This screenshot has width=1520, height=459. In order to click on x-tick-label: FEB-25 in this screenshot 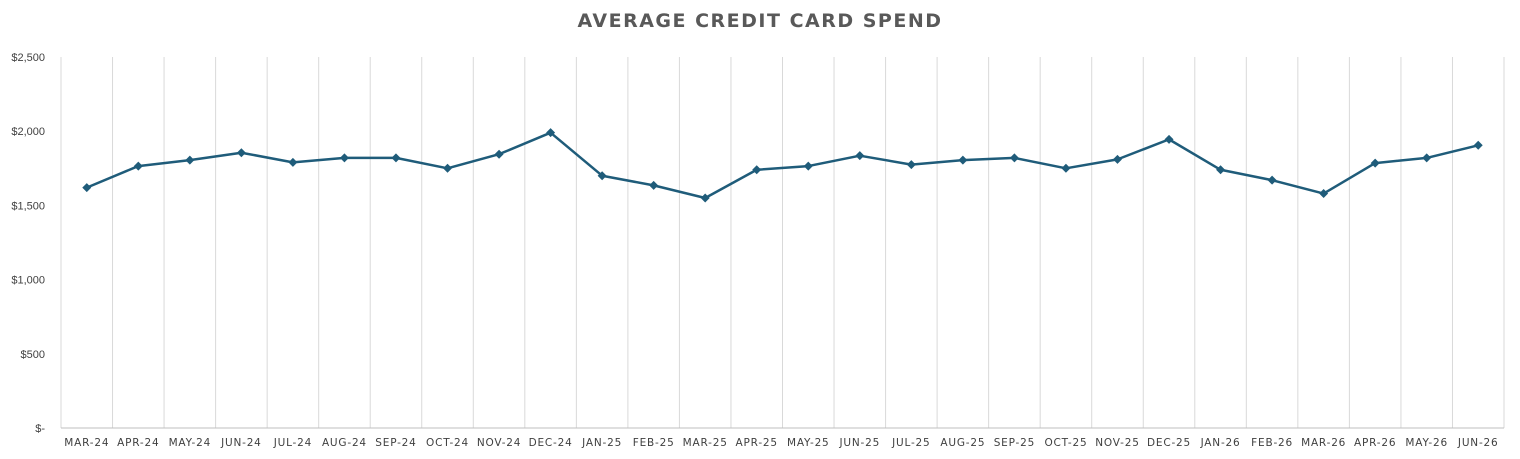, I will do `click(654, 443)`.